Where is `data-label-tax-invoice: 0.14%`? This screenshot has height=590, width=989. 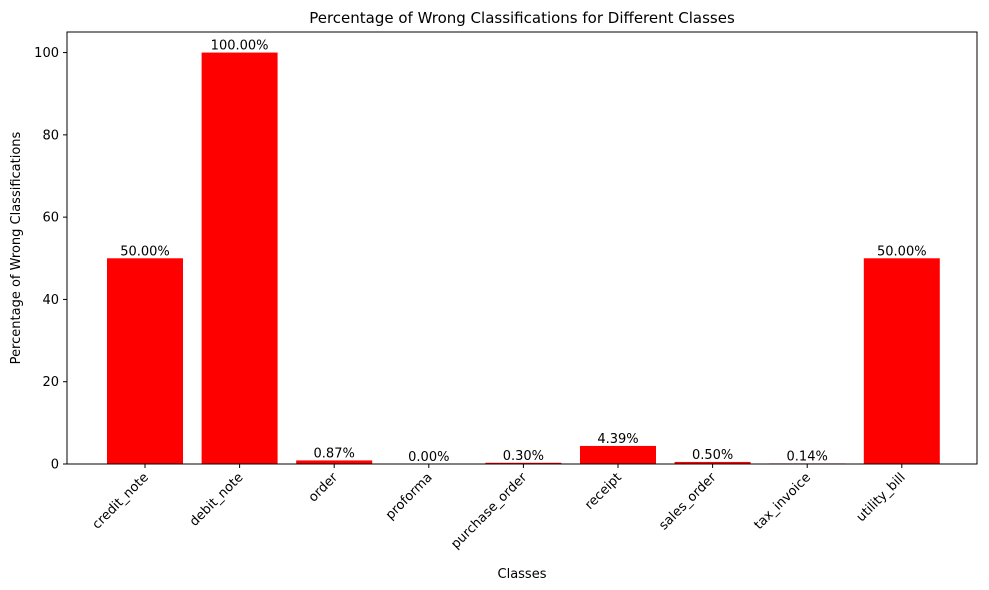 data-label-tax-invoice: 0.14% is located at coordinates (807, 456).